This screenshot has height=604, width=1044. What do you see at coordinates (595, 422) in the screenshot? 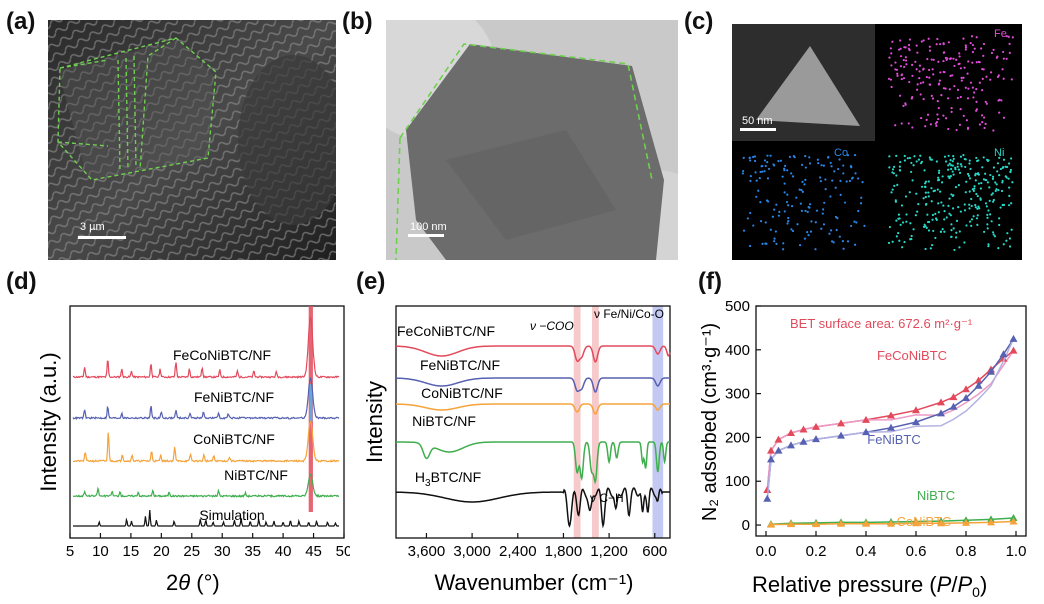
I see `ftir-band` at bounding box center [595, 422].